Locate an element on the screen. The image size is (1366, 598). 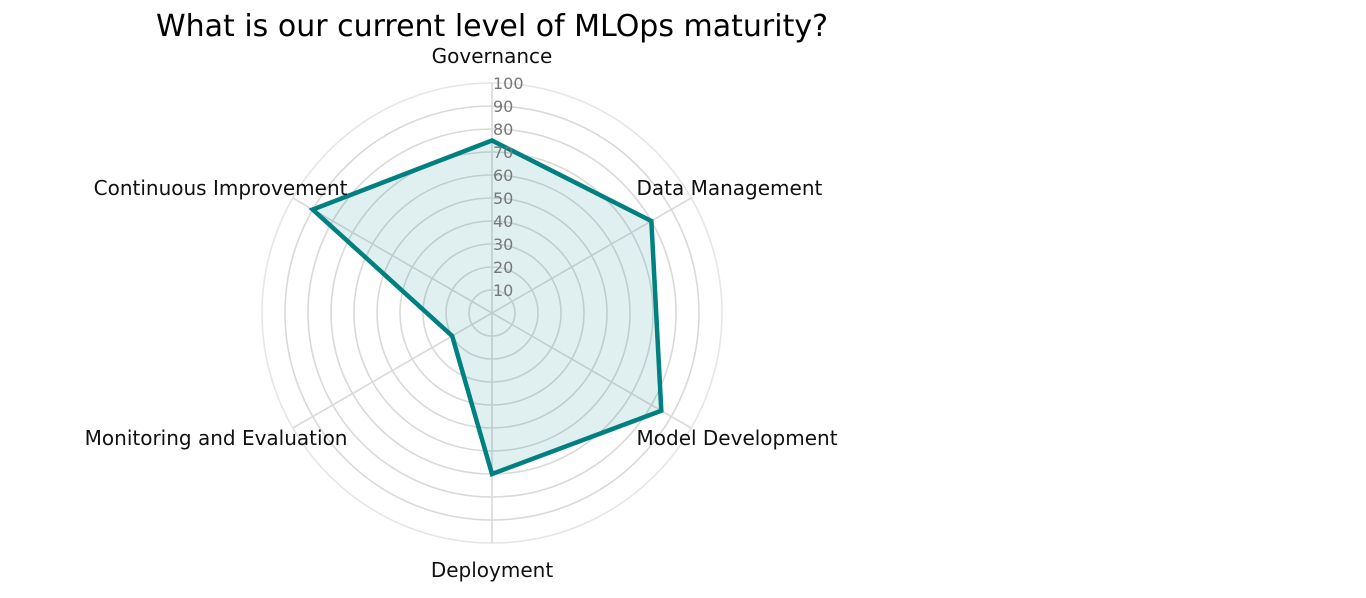
category-label: Governance is located at coordinates (492, 56).